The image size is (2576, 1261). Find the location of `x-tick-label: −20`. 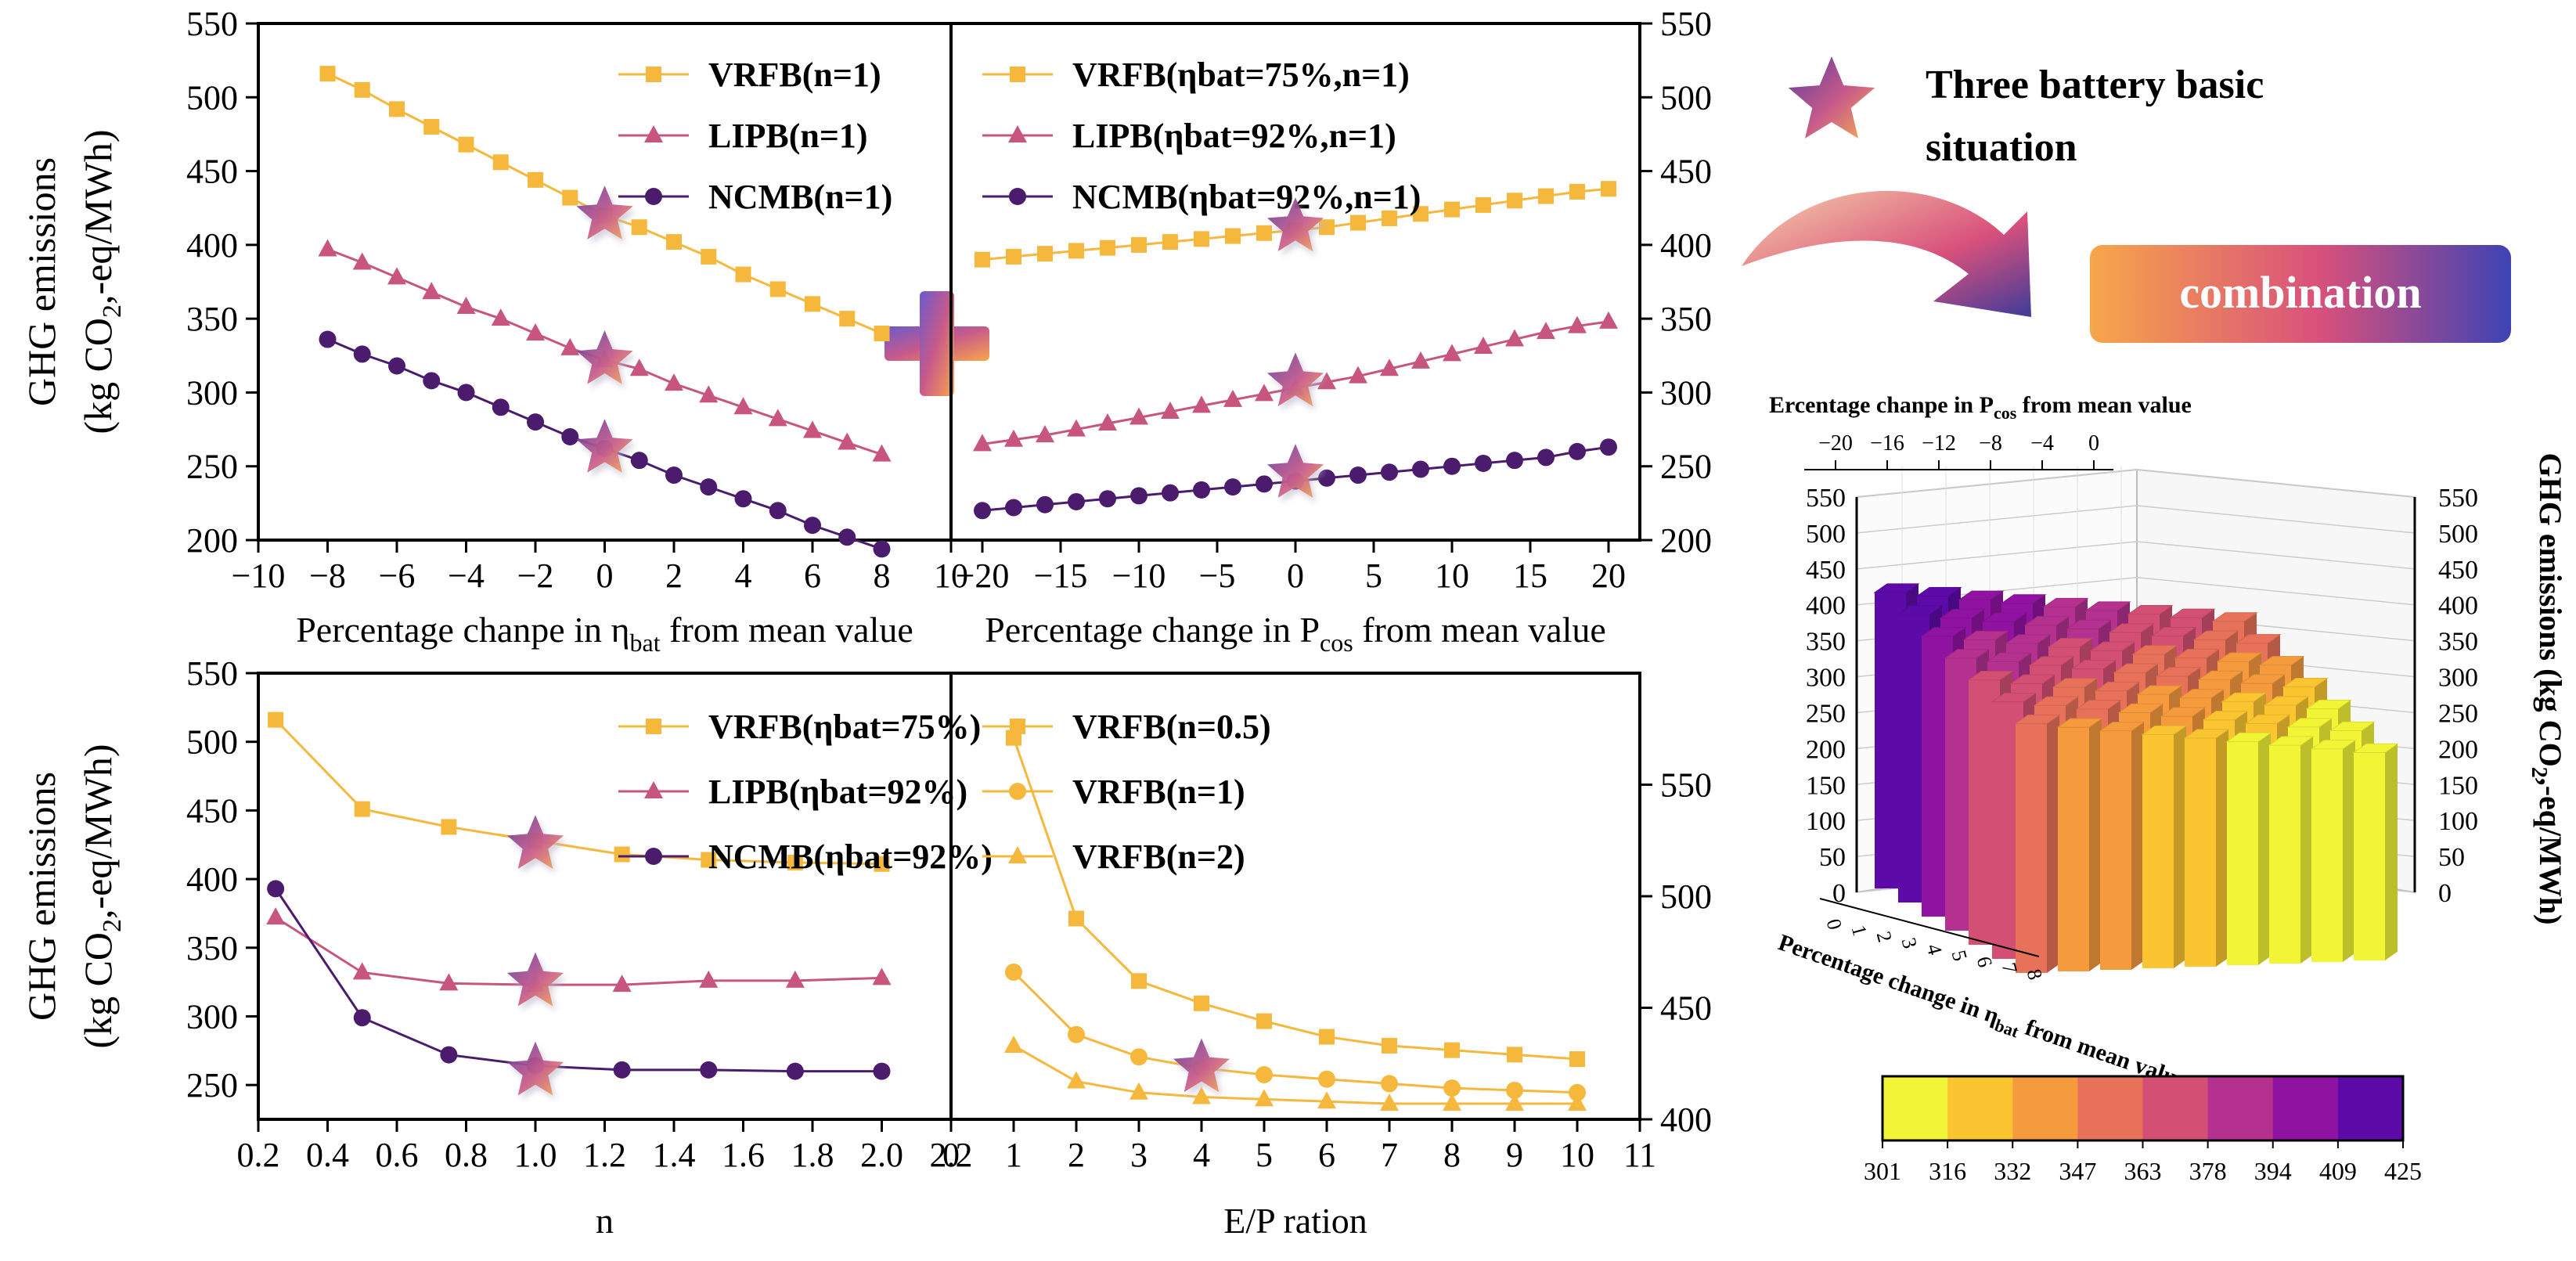

x-tick-label: −20 is located at coordinates (983, 576).